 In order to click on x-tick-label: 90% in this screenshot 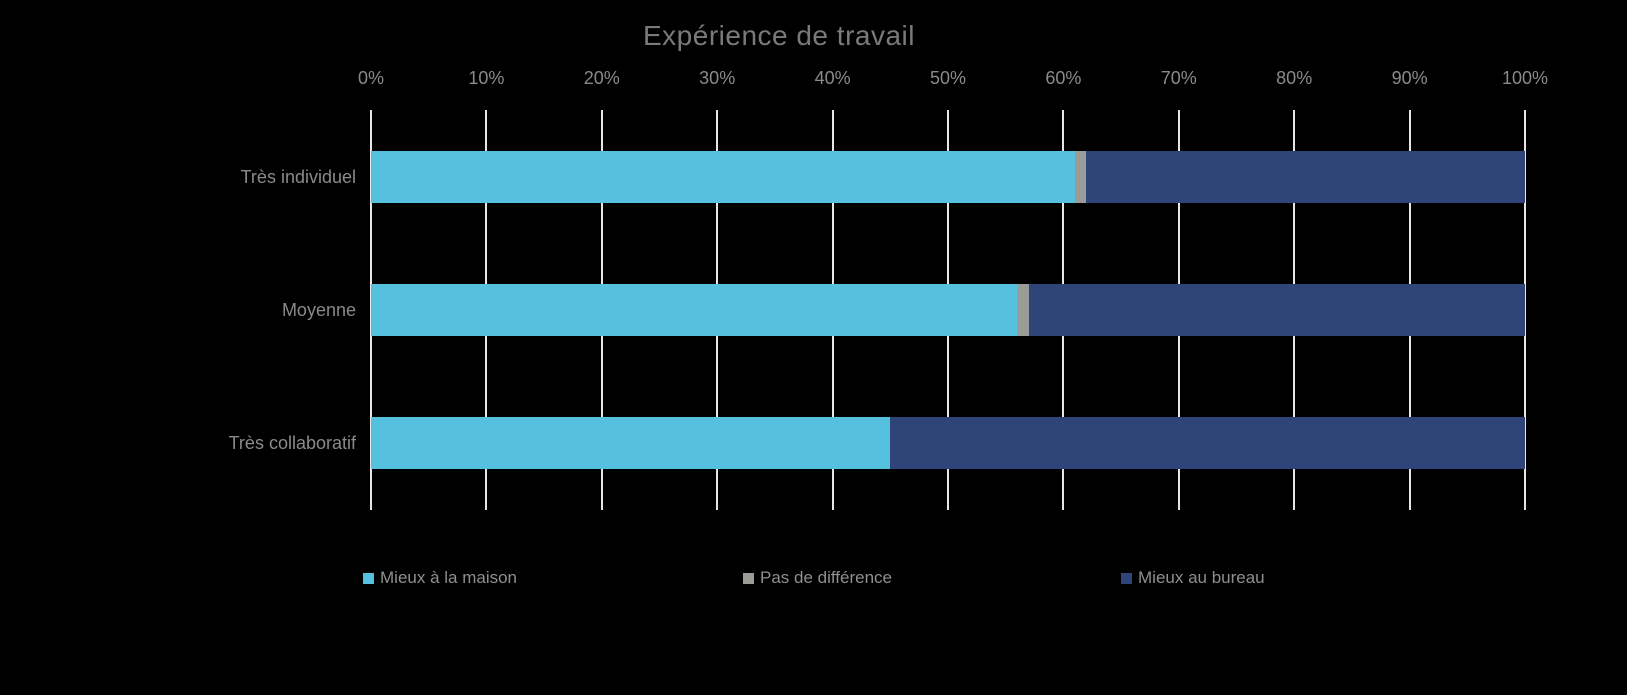, I will do `click(1409, 78)`.